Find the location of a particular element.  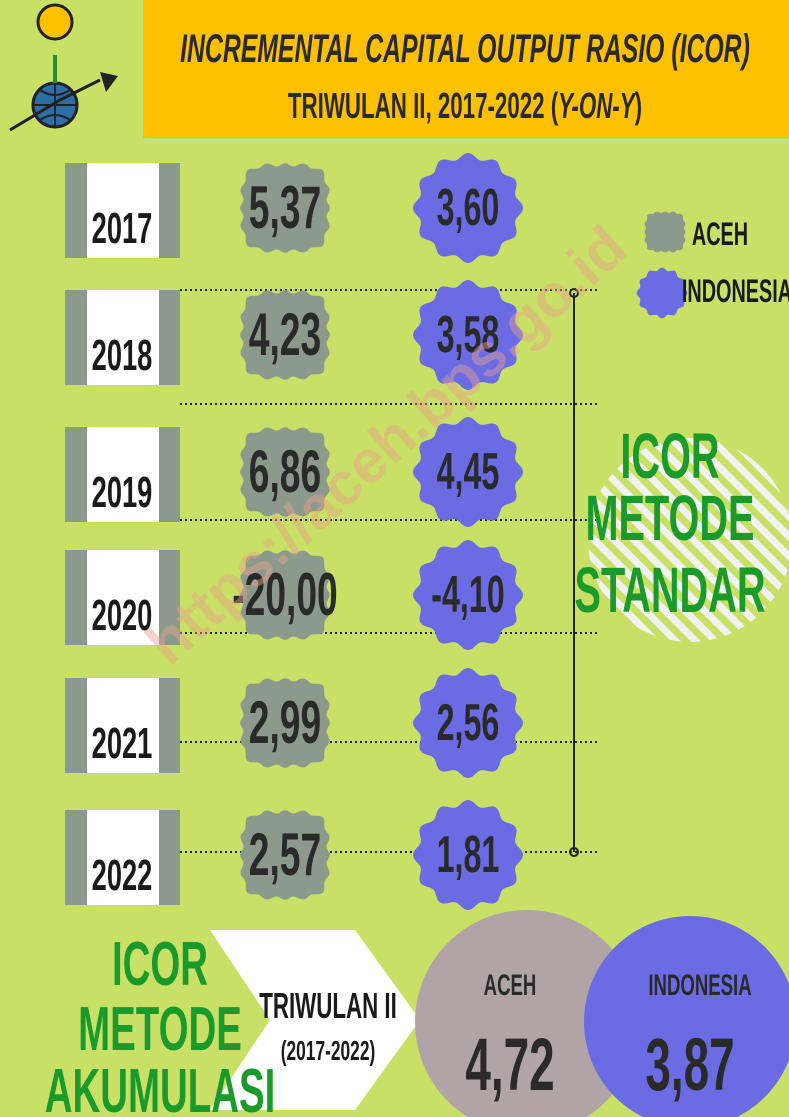

aceh-value: 2,99 is located at coordinates (285, 722).